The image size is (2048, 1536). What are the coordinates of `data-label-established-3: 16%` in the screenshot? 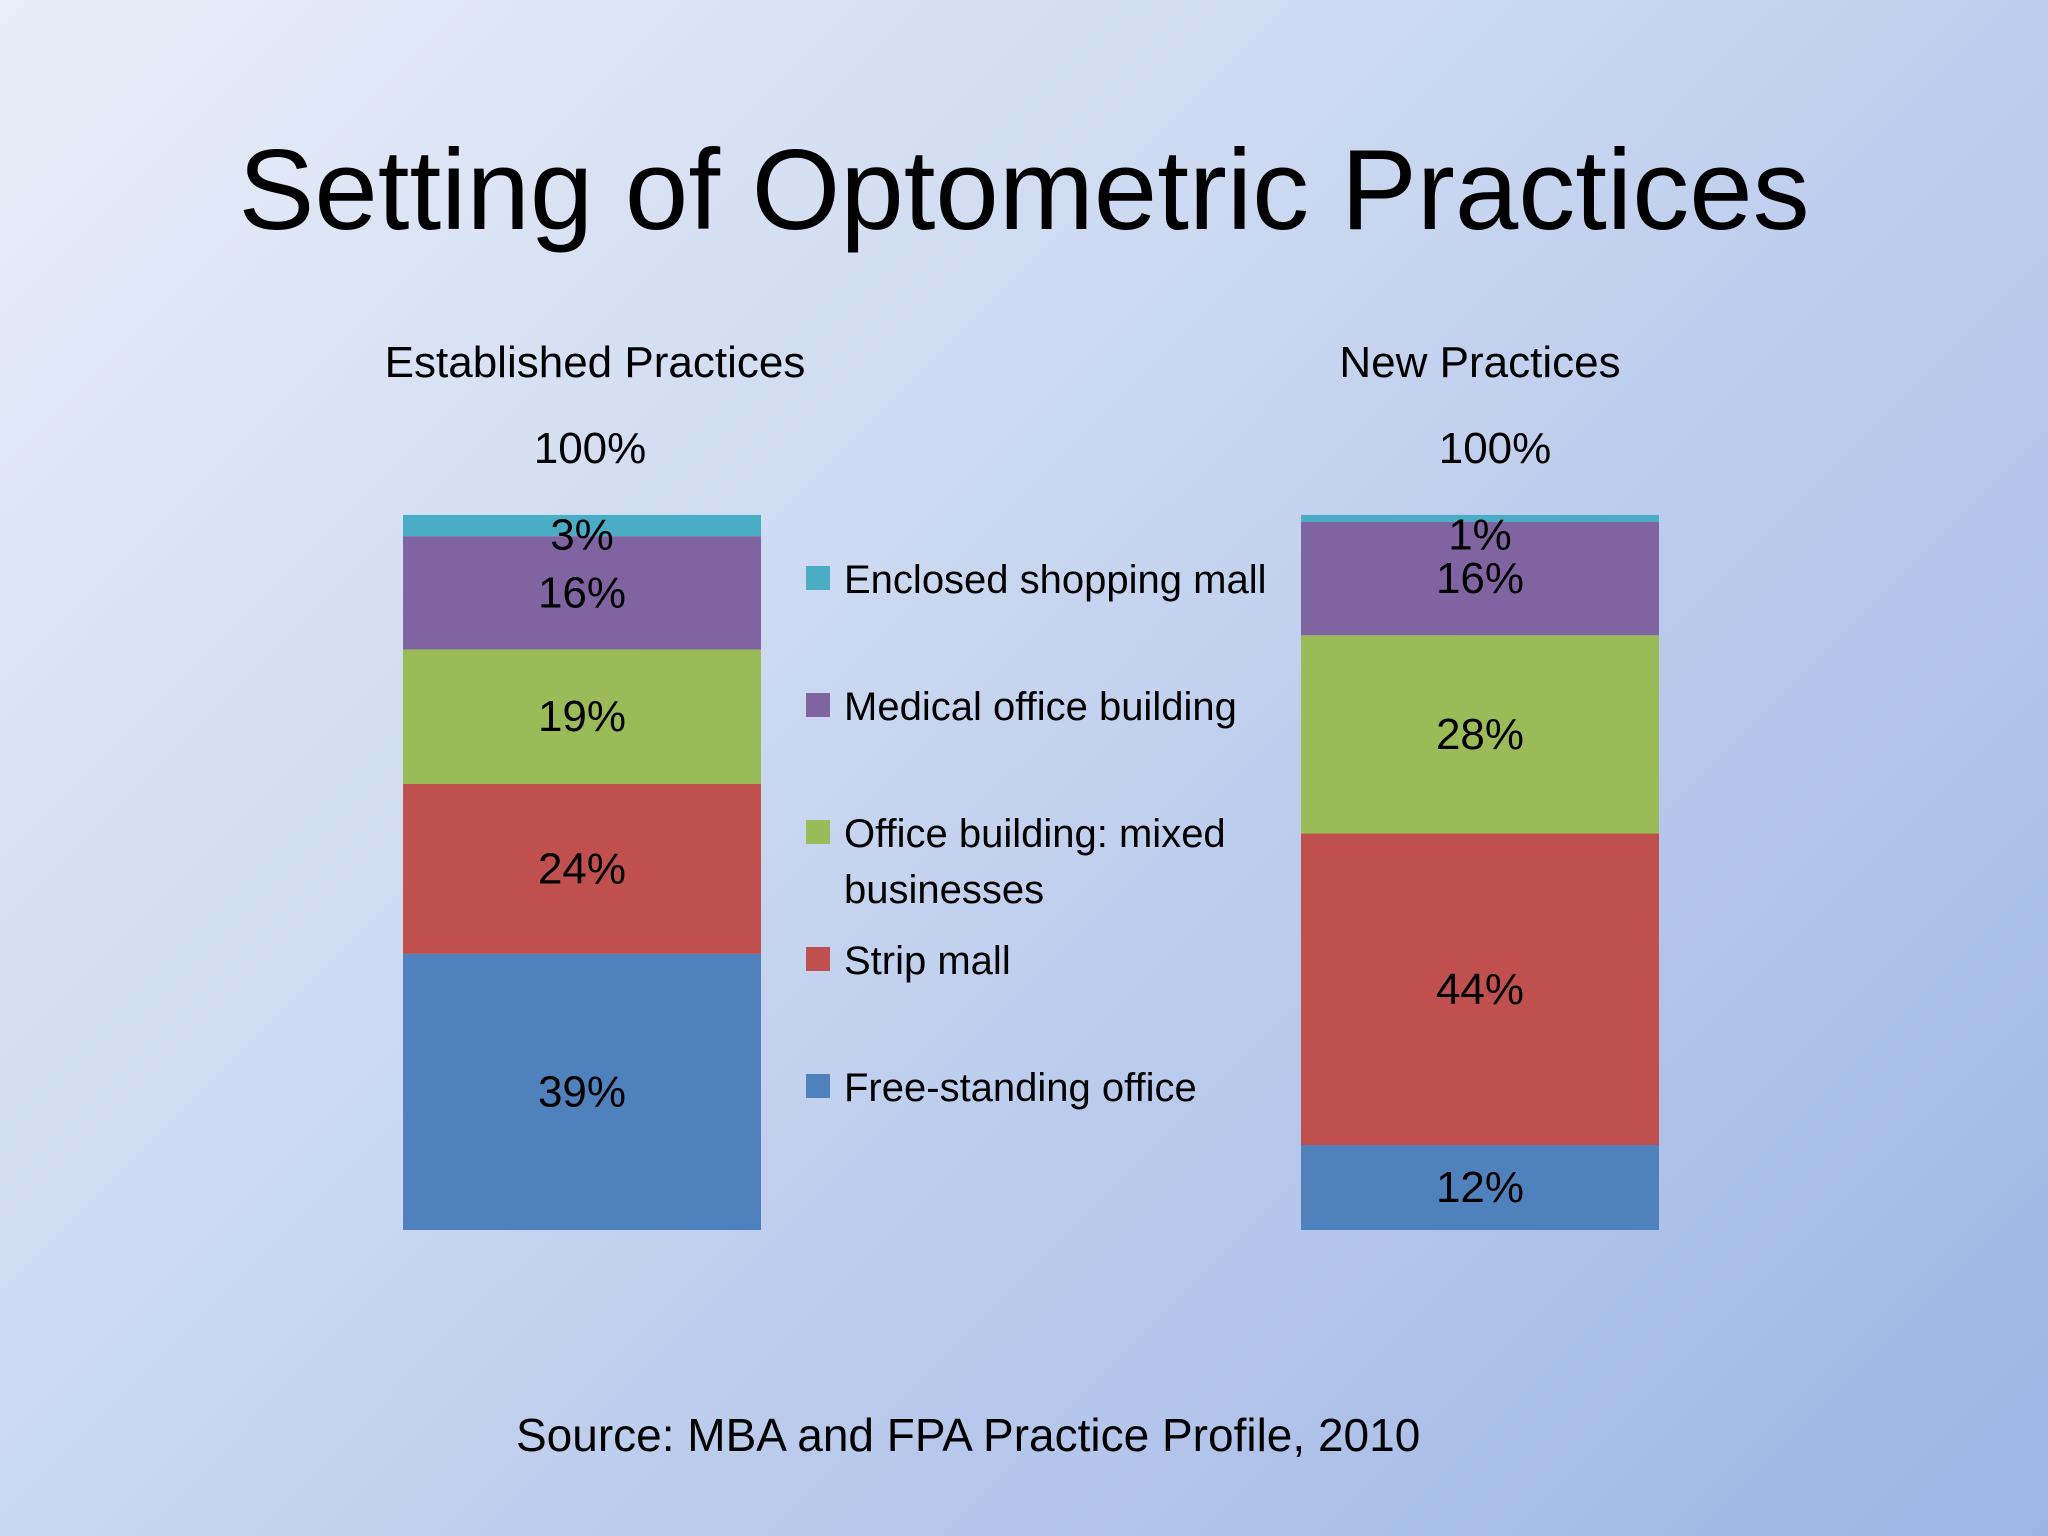 It's located at (582, 592).